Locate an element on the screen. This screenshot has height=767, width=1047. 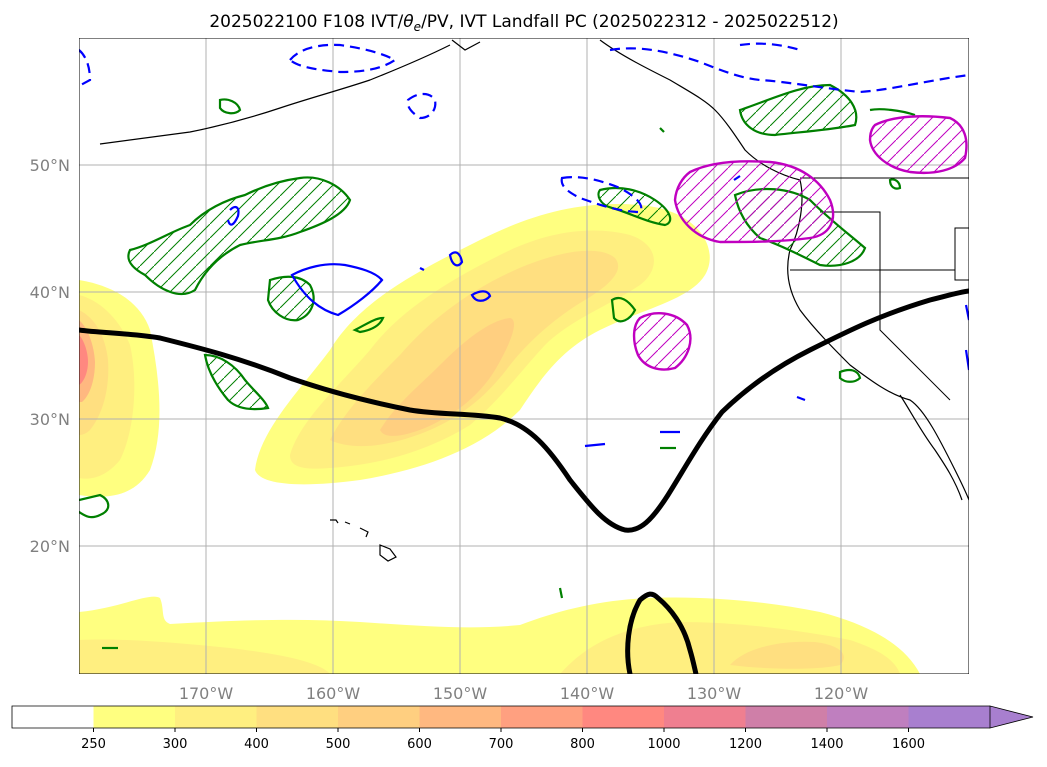
lat-label: 20°N is located at coordinates (50, 546).